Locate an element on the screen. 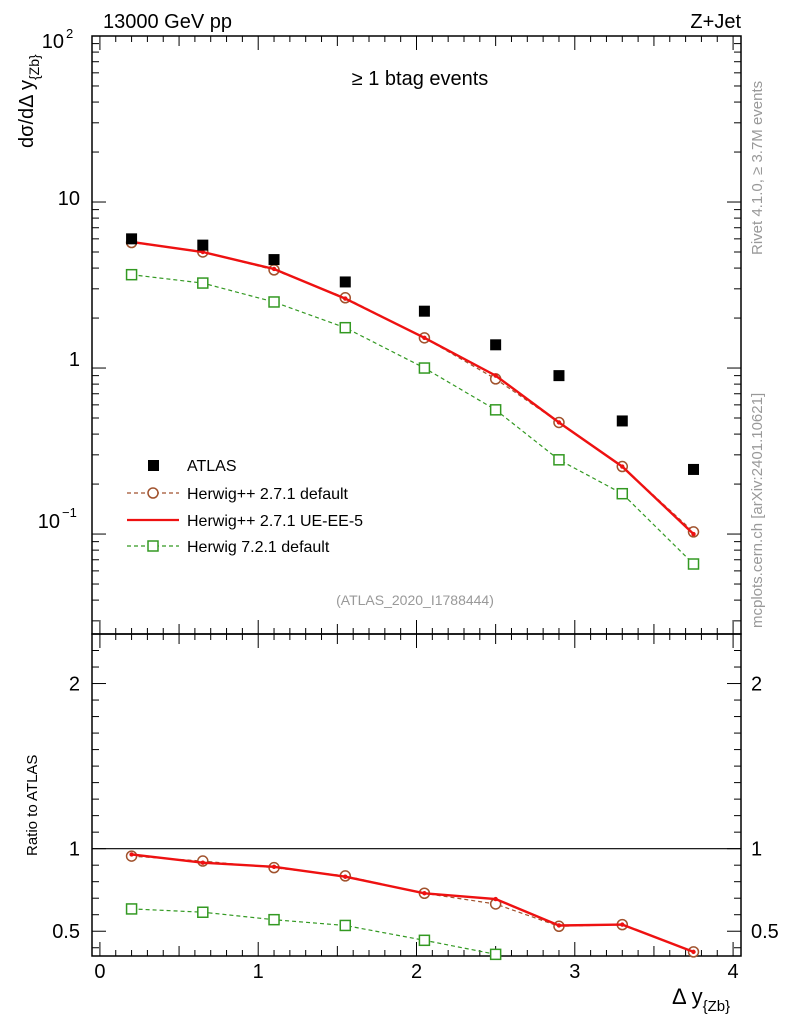 The height and width of the screenshot is (1024, 786). rivet-label: Rivet 4.1.0, ≥ 3.7M events is located at coordinates (757, 168).